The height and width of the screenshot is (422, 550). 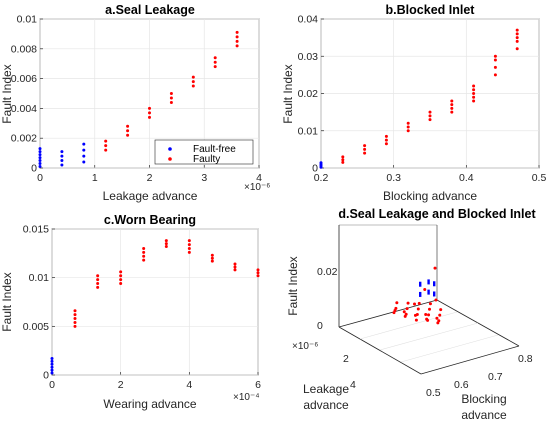 I want to click on y-axis-label-line1: Leakage, so click(x=326, y=389).